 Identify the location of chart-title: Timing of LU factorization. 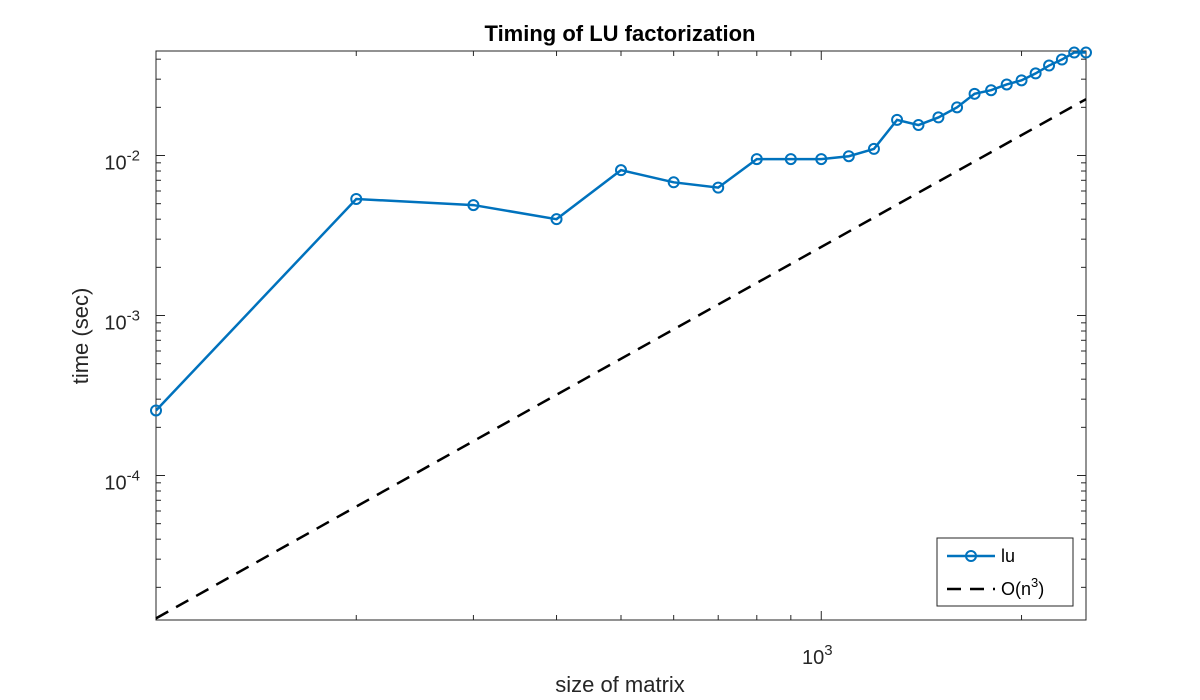
(620, 33).